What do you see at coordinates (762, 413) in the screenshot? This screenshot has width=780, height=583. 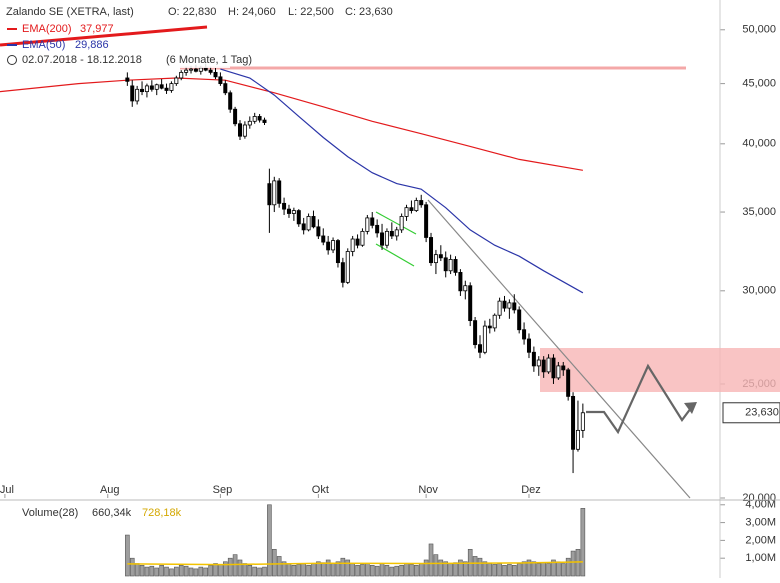 I see `price-tag-label: 23,630` at bounding box center [762, 413].